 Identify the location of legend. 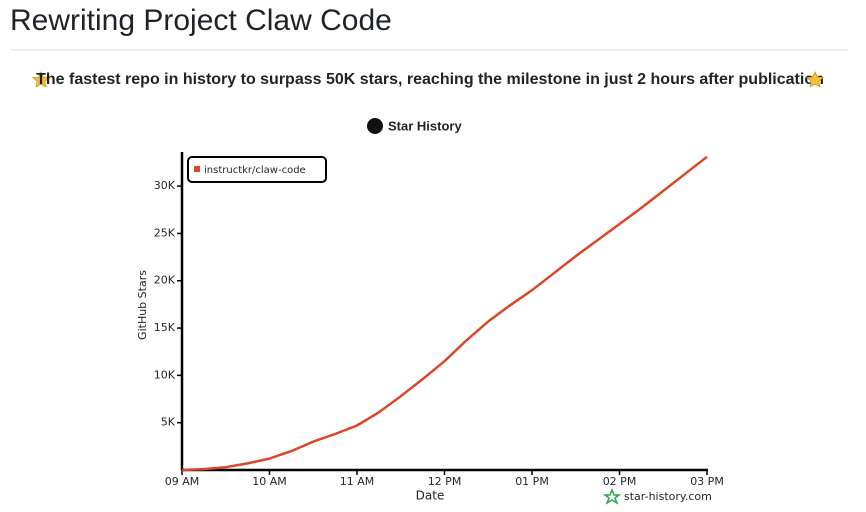
(257, 169).